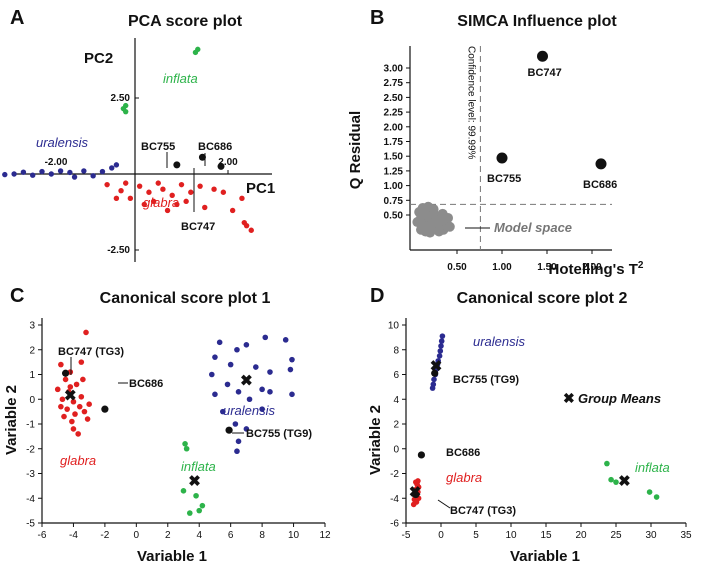 Image resolution: width=724 pixels, height=572 pixels. What do you see at coordinates (377, 18) in the screenshot?
I see `panel-letter: B` at bounding box center [377, 18].